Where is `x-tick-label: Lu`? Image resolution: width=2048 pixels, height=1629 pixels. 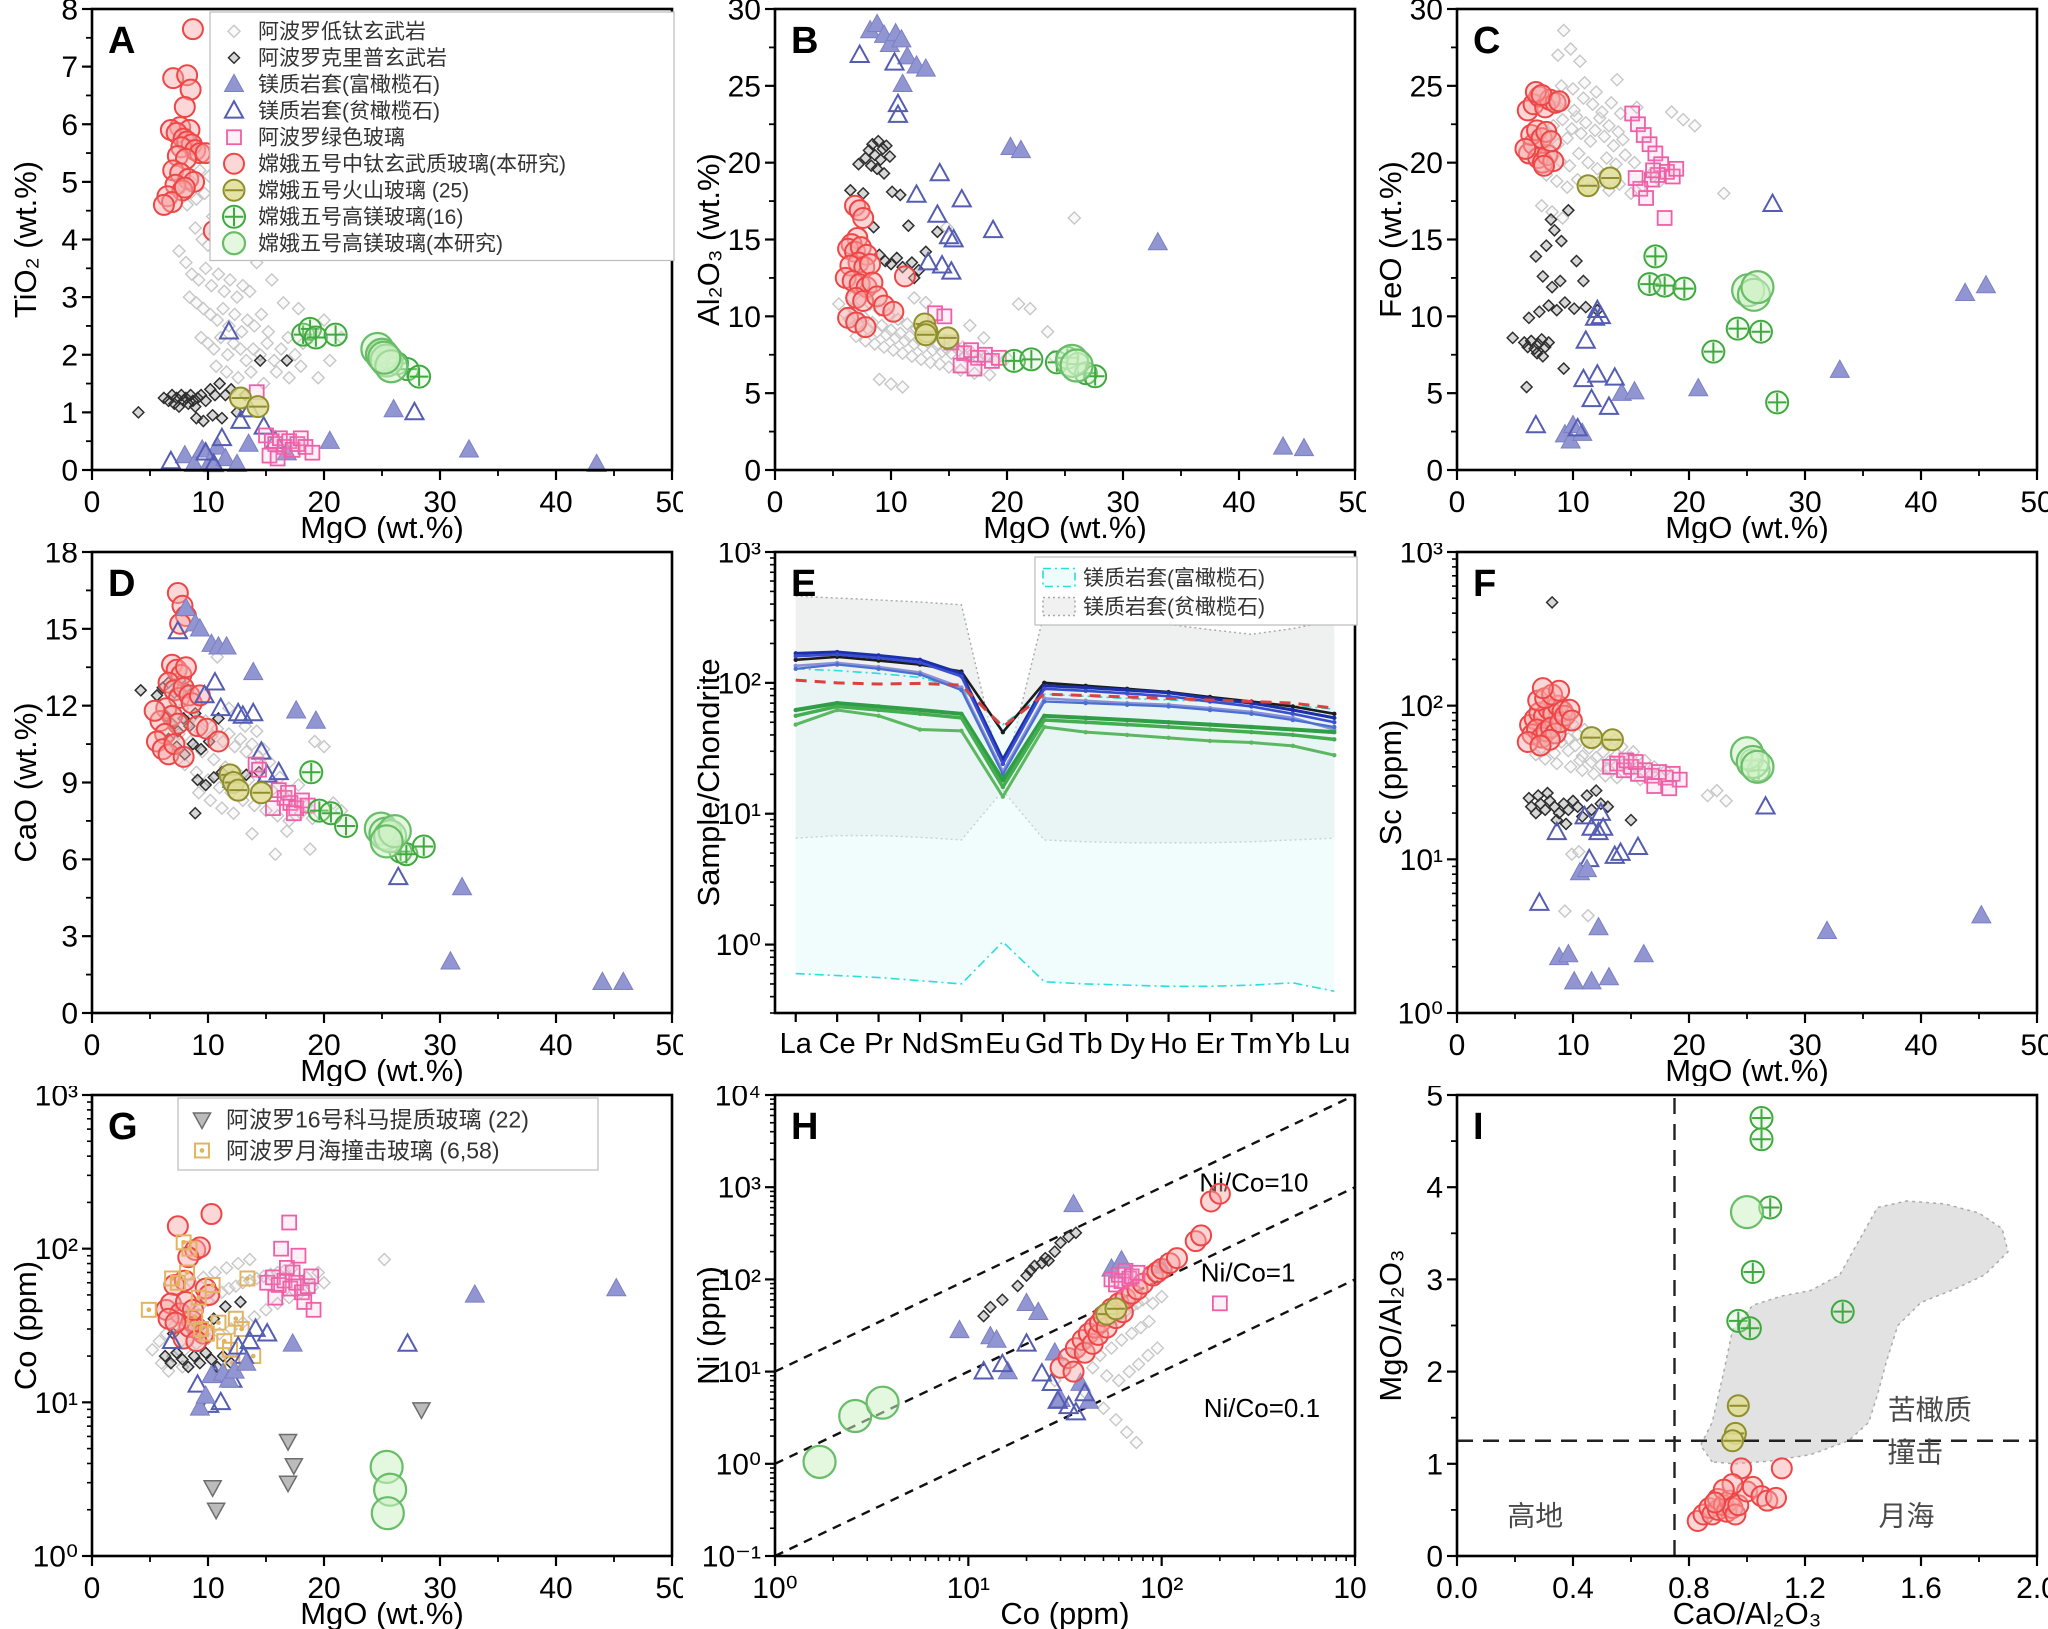
x-tick-label: Lu is located at coordinates (1334, 1044).